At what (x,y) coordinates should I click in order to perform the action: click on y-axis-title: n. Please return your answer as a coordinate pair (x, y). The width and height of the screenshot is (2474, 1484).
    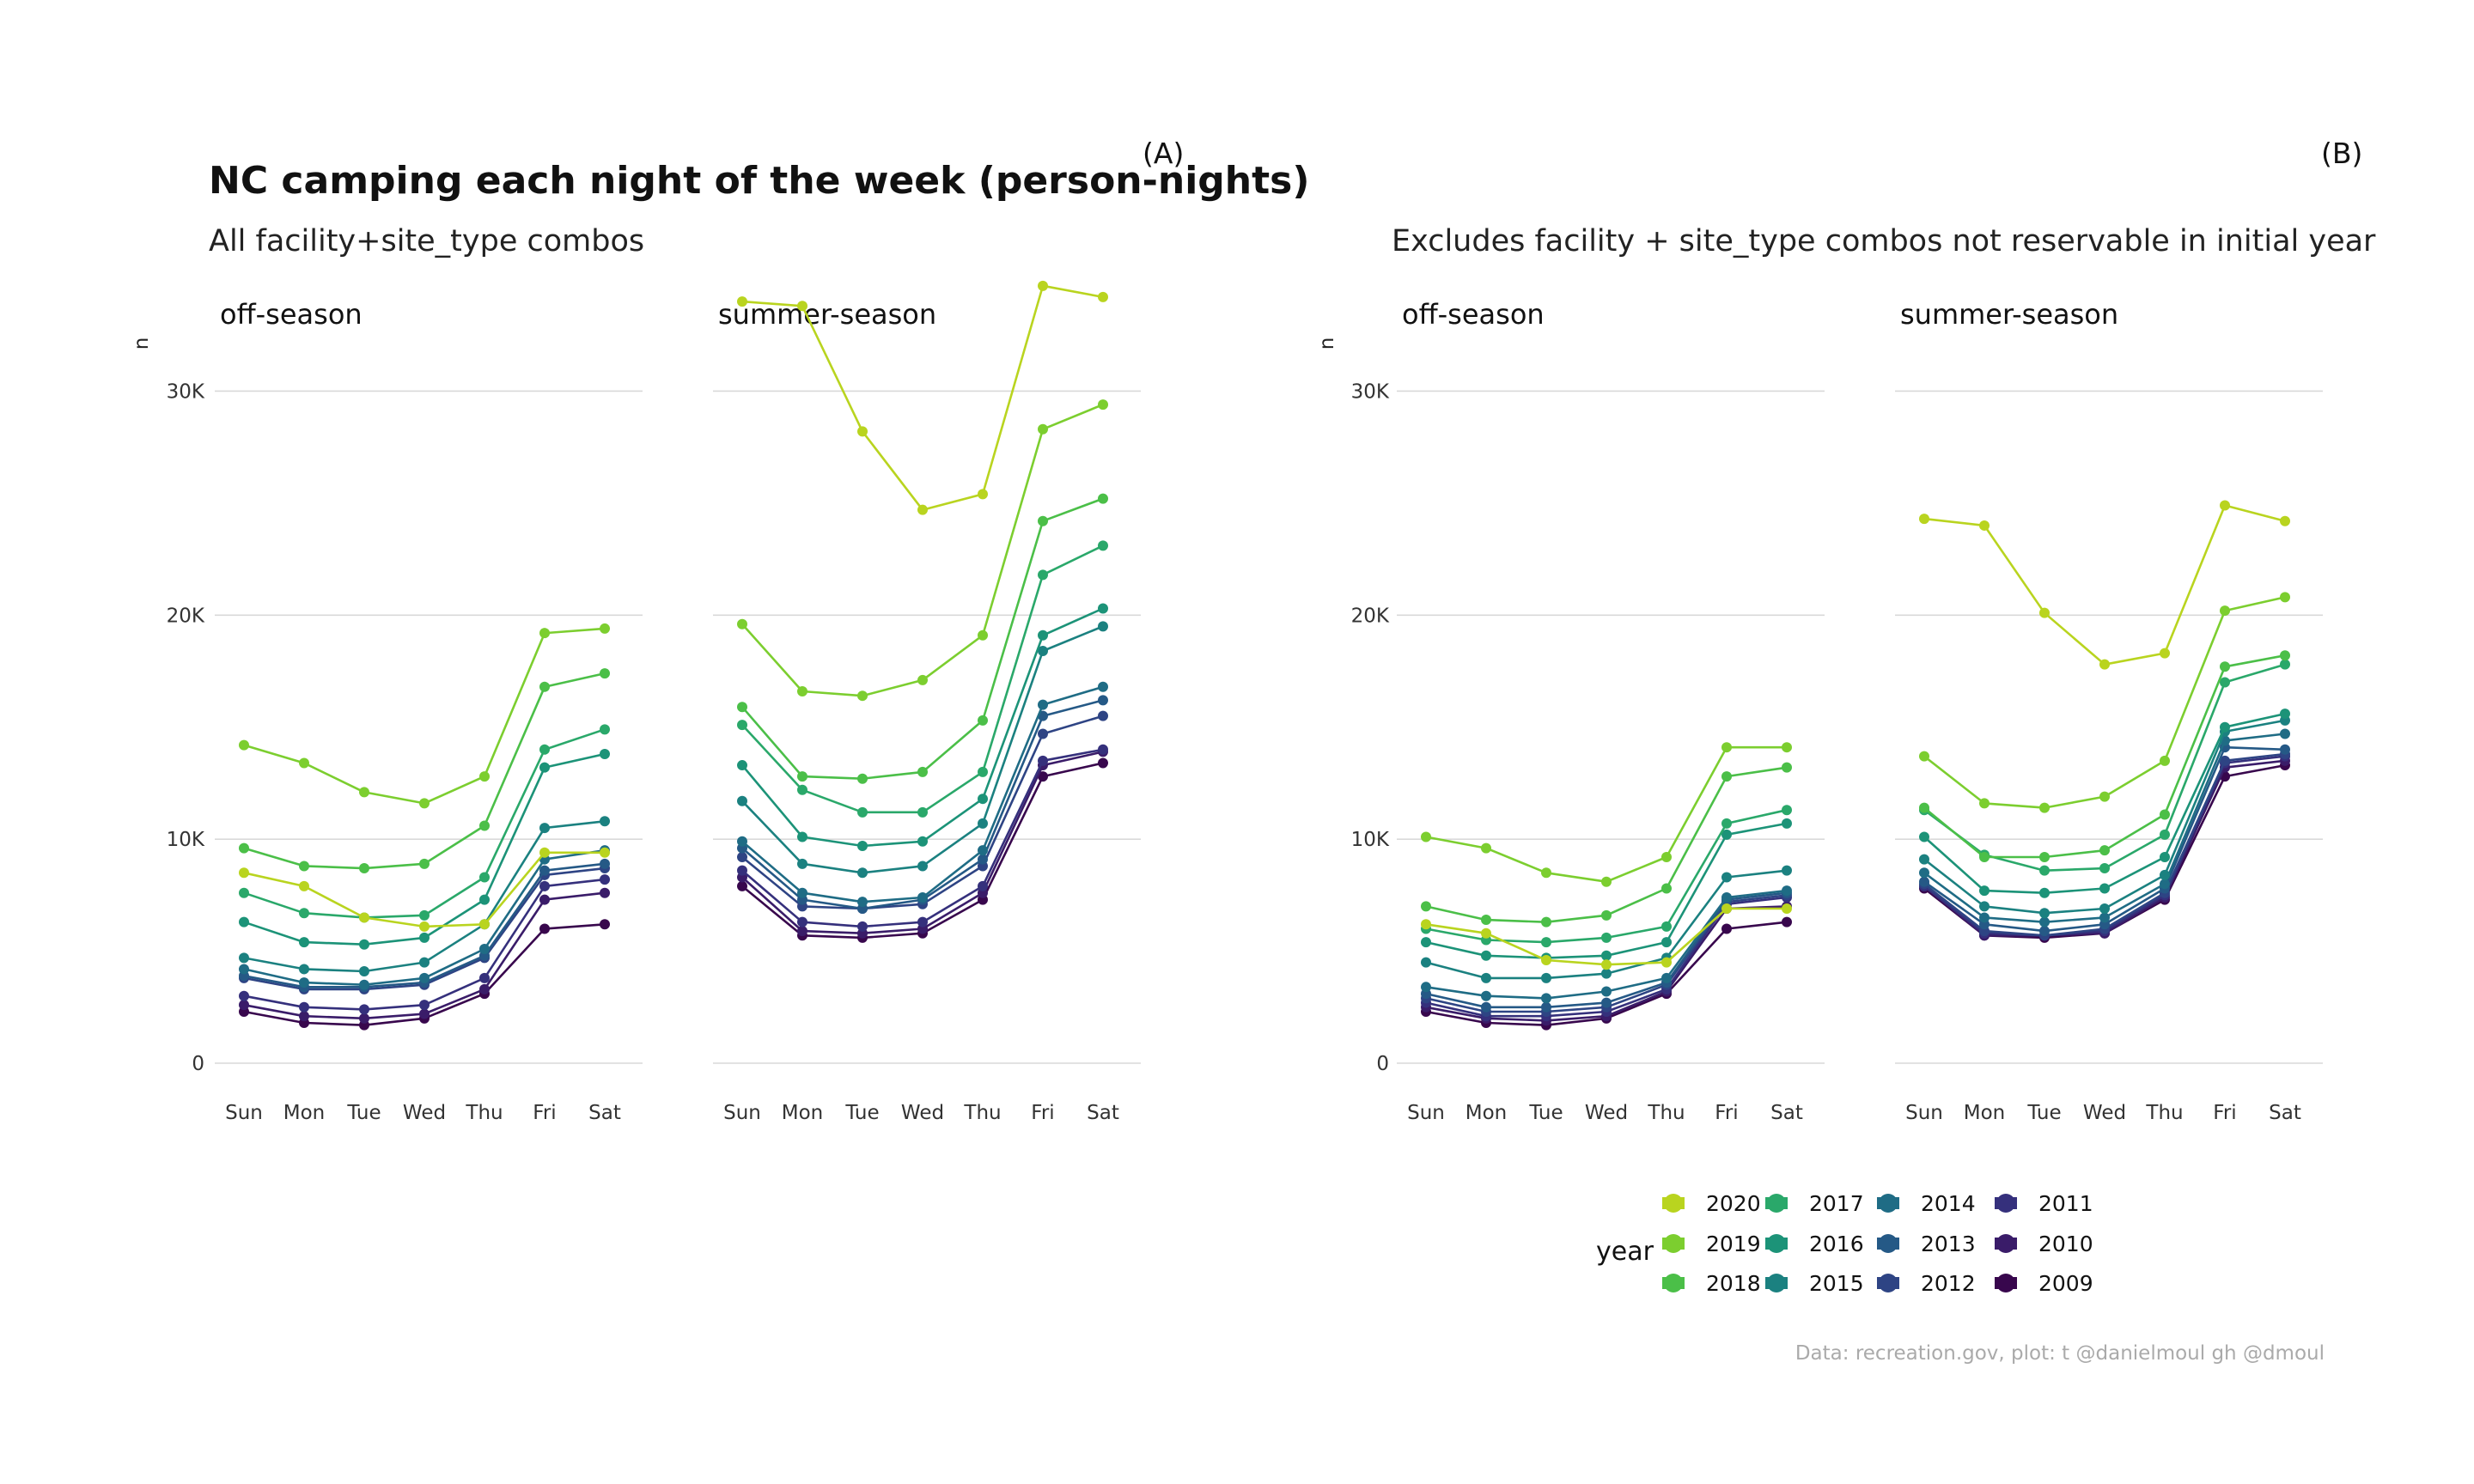
    Looking at the image, I should click on (142, 344).